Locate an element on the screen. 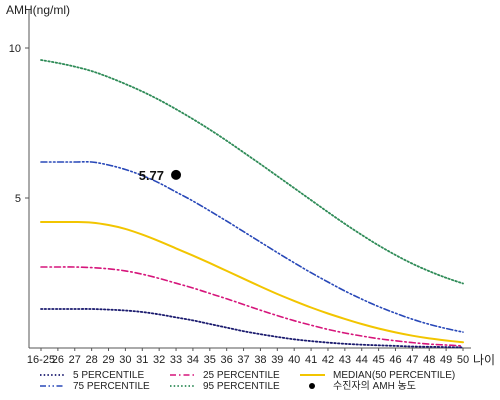 Image resolution: width=500 pixels, height=400 pixels. x-tick-label: 39 is located at coordinates (277, 360).